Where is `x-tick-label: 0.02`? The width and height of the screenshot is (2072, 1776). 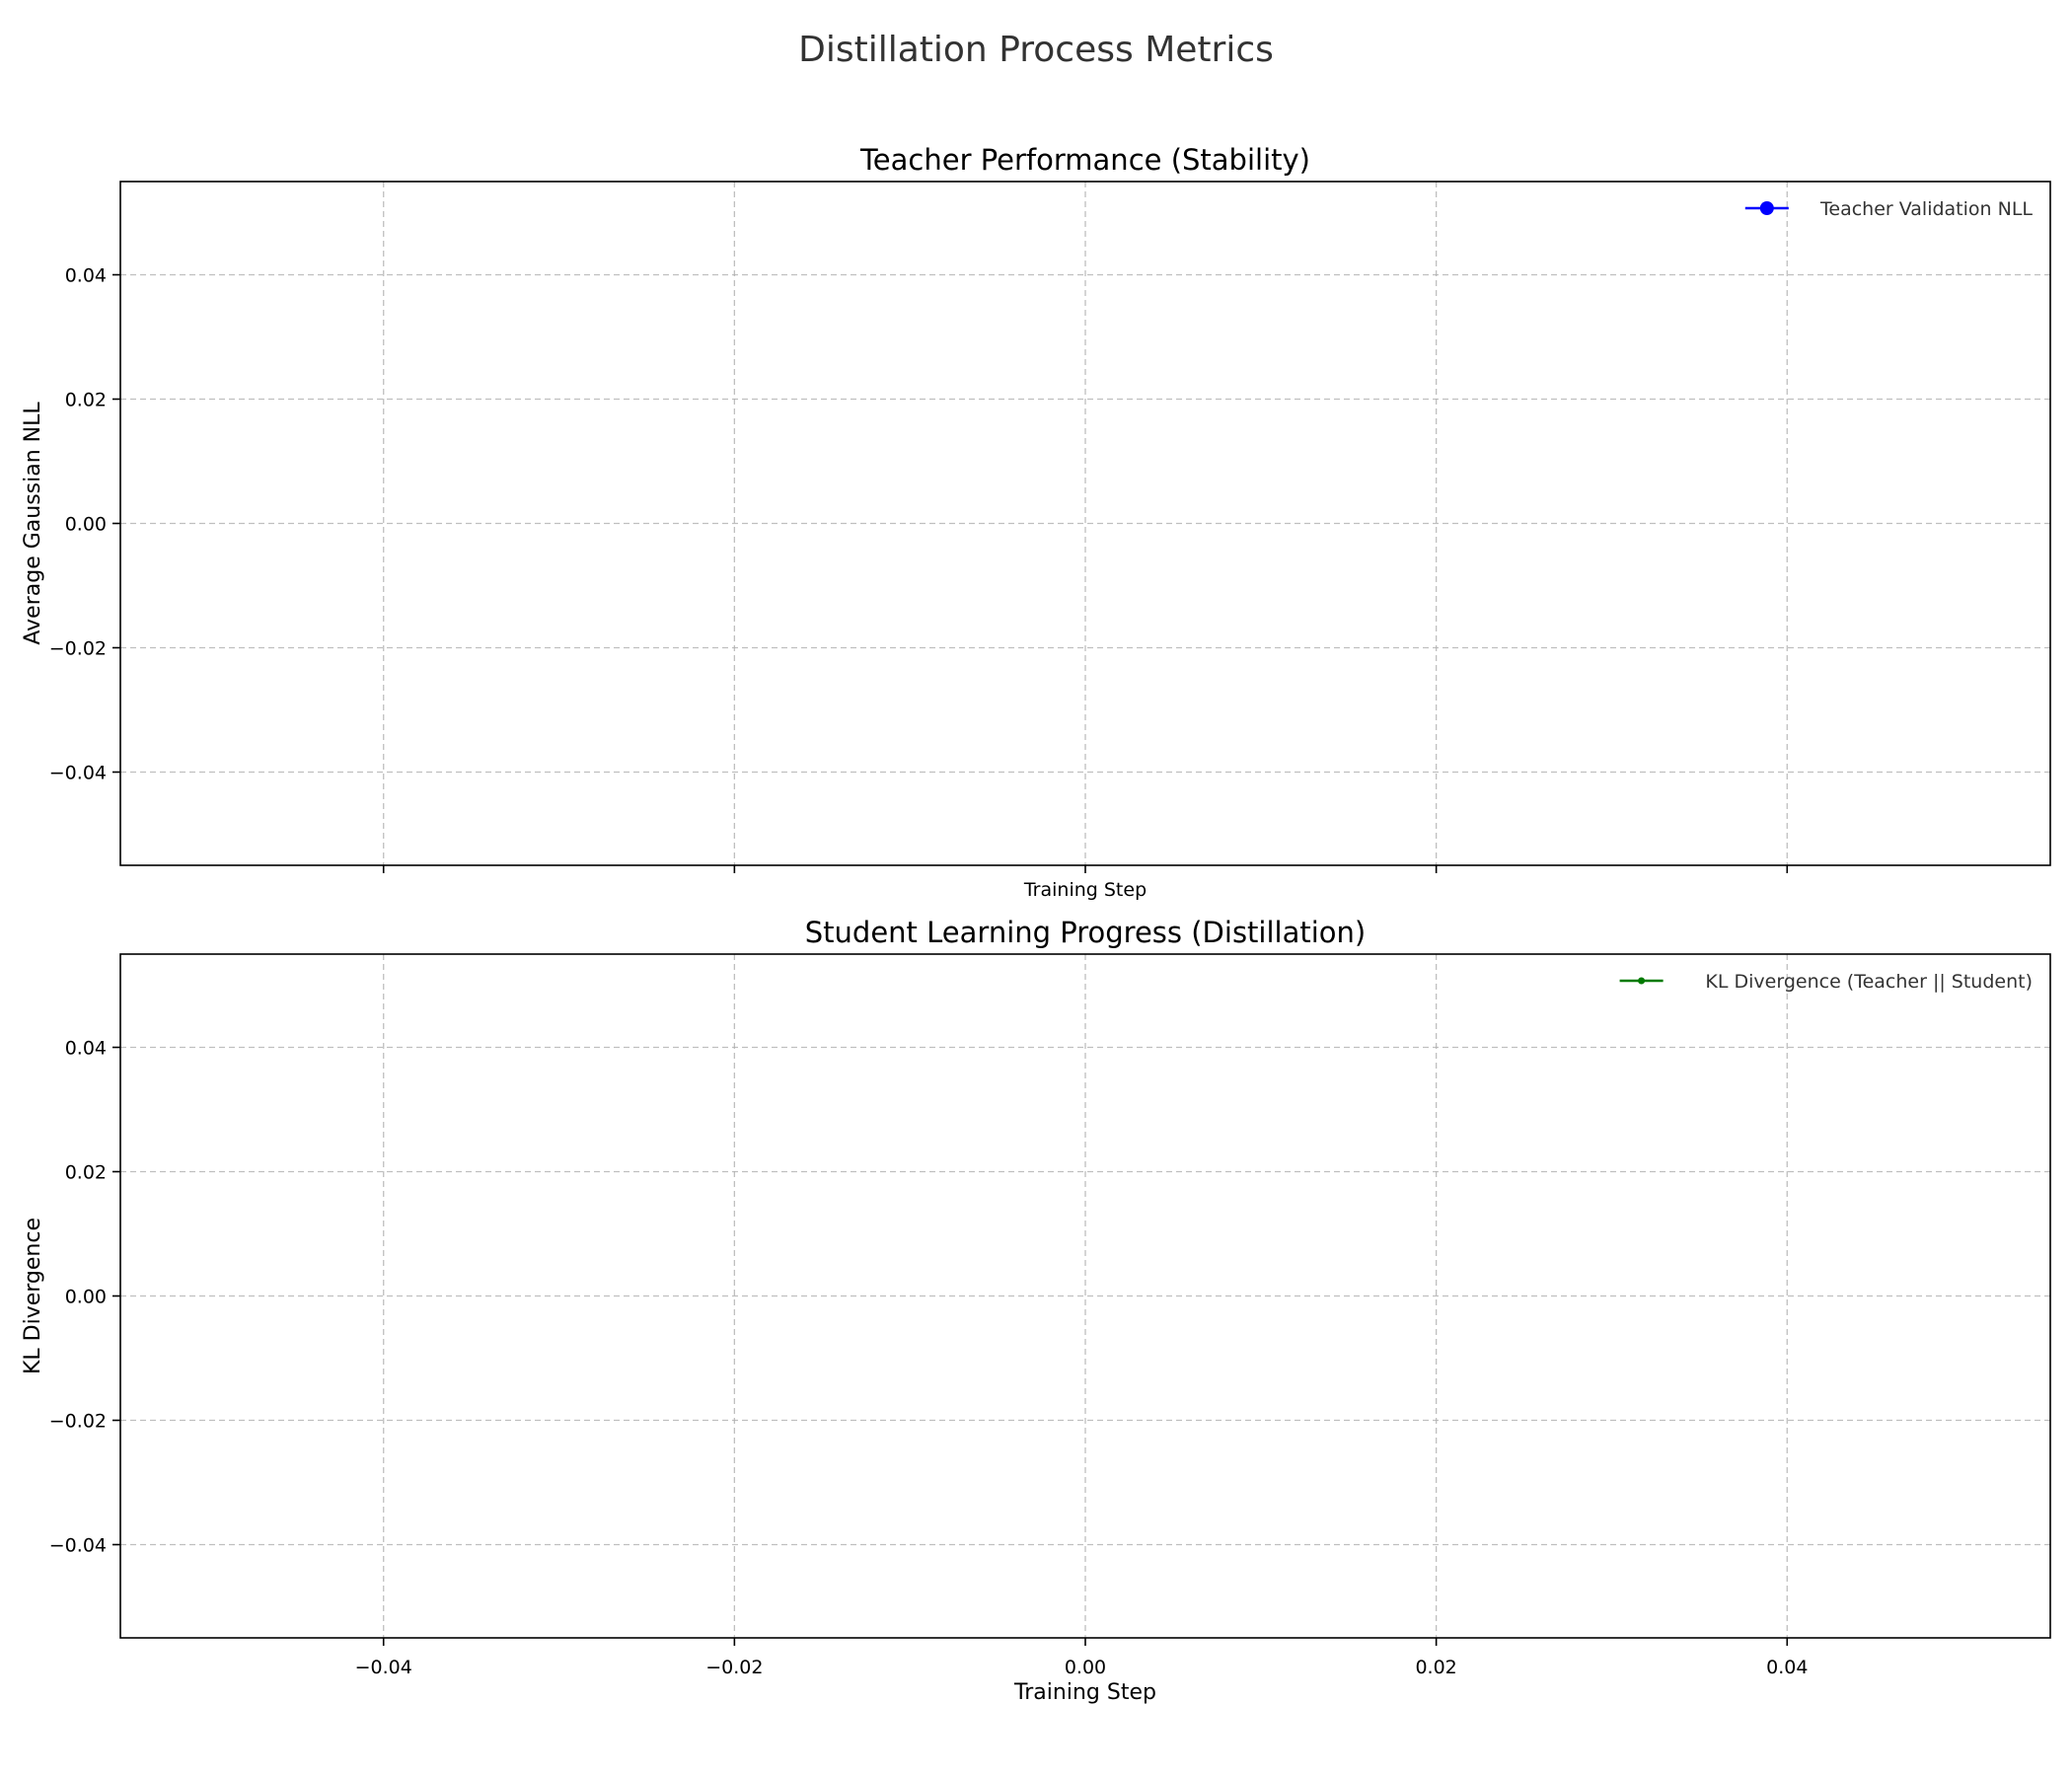 x-tick-label: 0.02 is located at coordinates (1436, 1668).